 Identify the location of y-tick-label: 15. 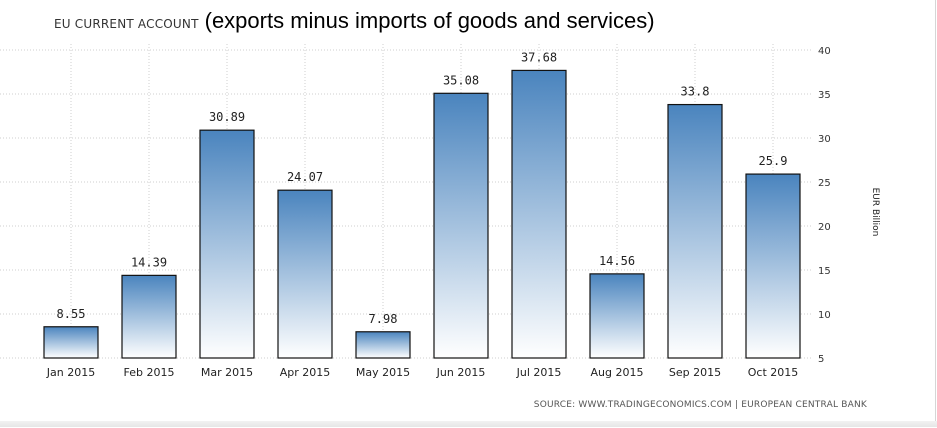
(824, 271).